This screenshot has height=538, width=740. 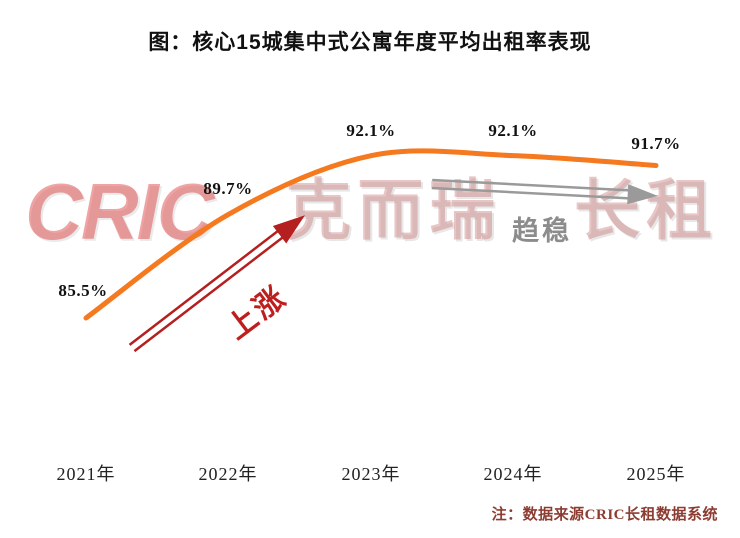 I want to click on flat-arrow-shaft-bottom, so click(x=530, y=193).